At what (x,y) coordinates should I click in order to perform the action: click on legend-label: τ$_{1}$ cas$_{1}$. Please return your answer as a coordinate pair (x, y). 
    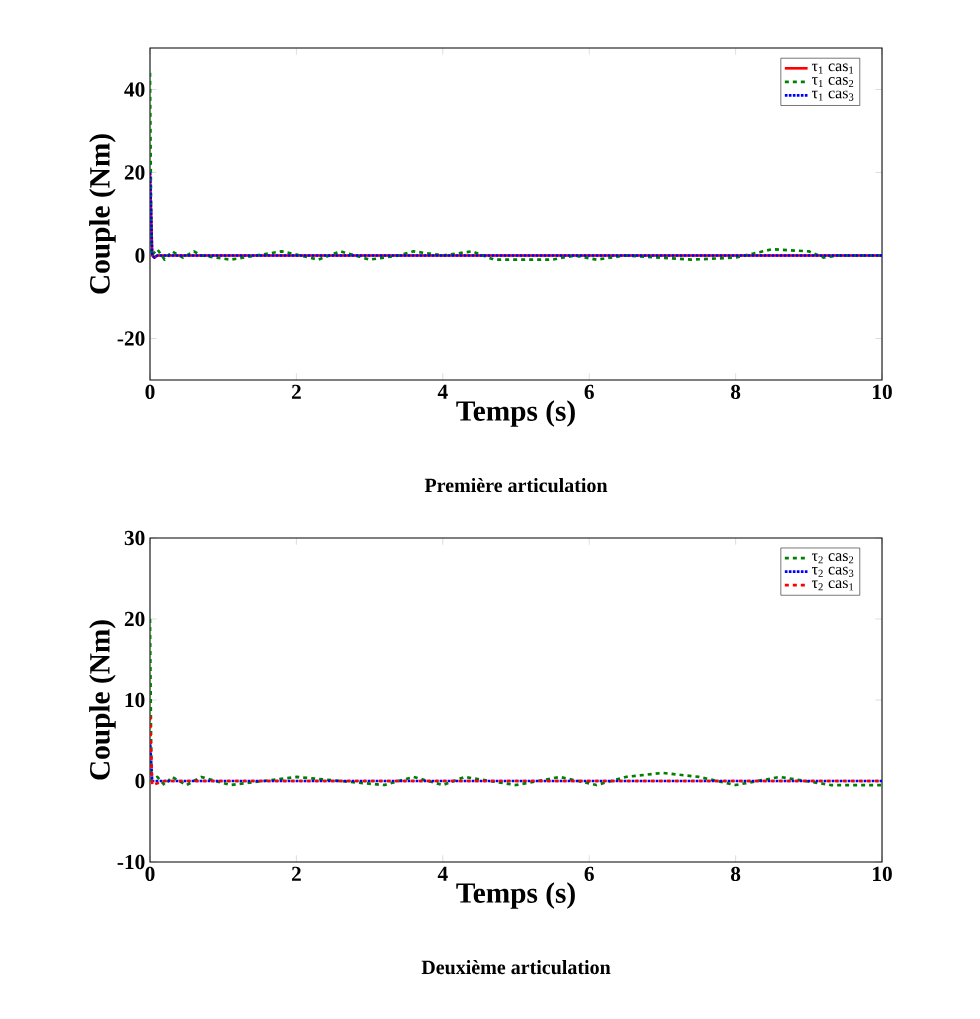
    Looking at the image, I should click on (832, 68).